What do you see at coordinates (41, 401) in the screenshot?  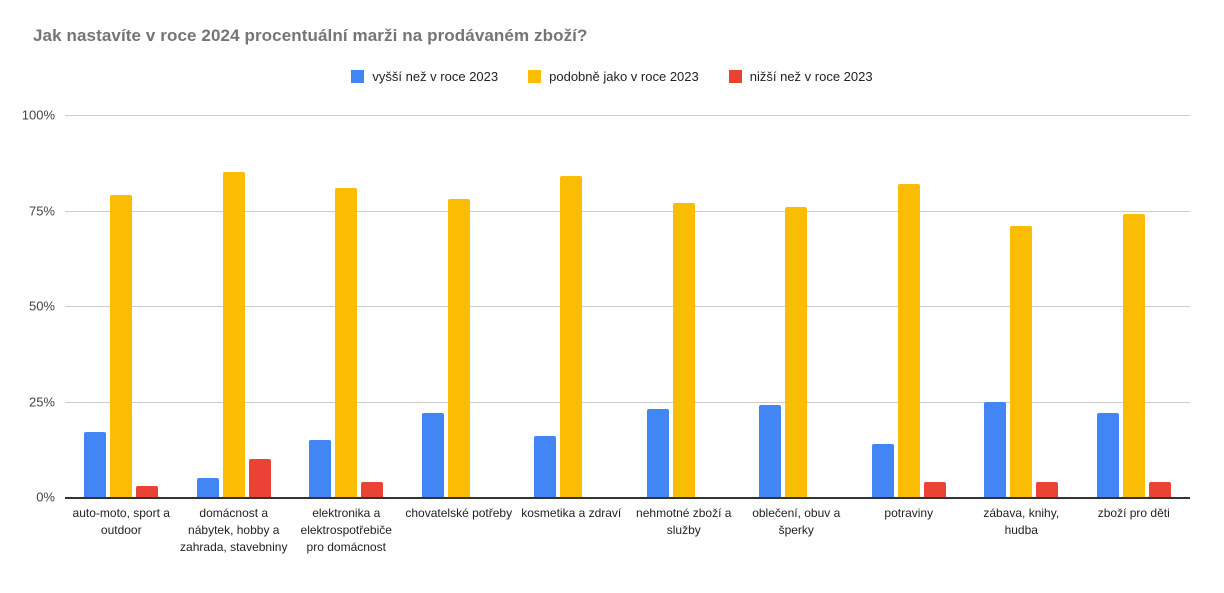 I see `y-tick-label: 25%` at bounding box center [41, 401].